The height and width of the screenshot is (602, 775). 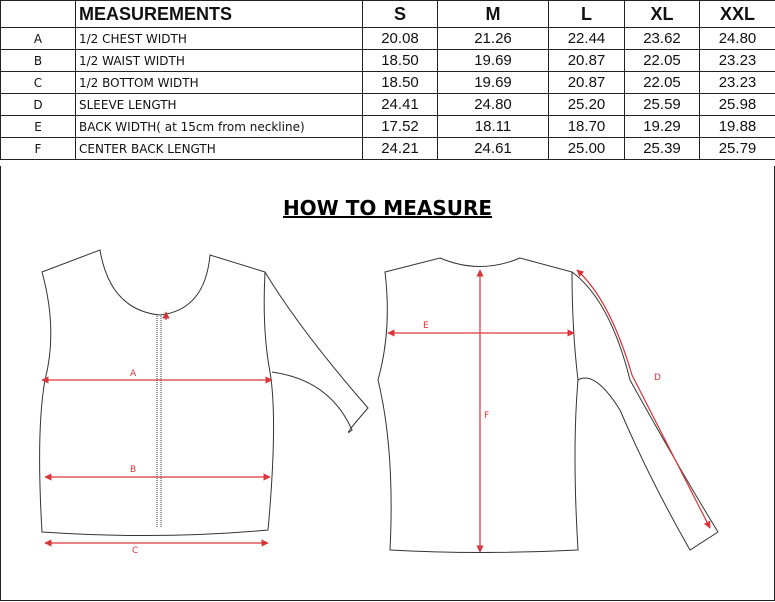 What do you see at coordinates (133, 374) in the screenshot?
I see `label-a: A` at bounding box center [133, 374].